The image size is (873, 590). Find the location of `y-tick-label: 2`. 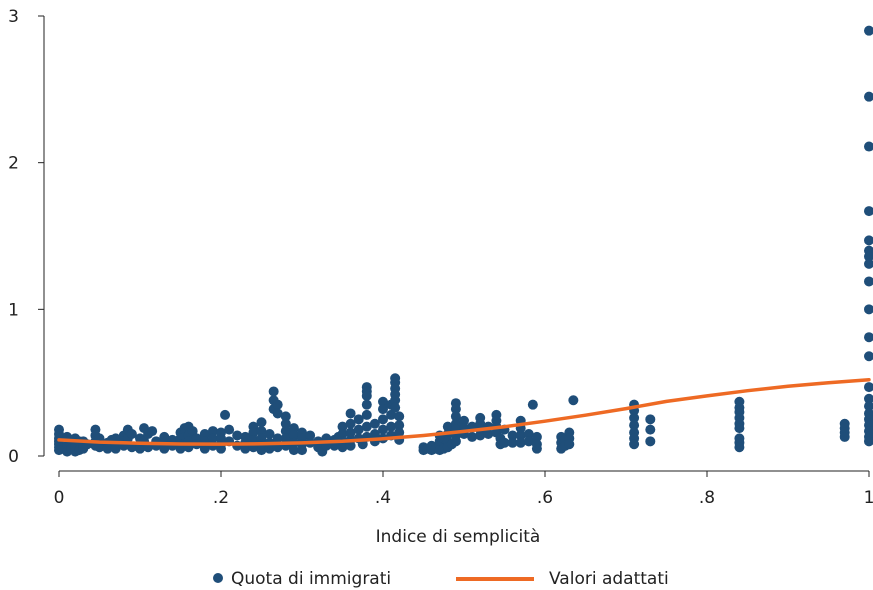

y-tick-label: 2 is located at coordinates (13, 164).